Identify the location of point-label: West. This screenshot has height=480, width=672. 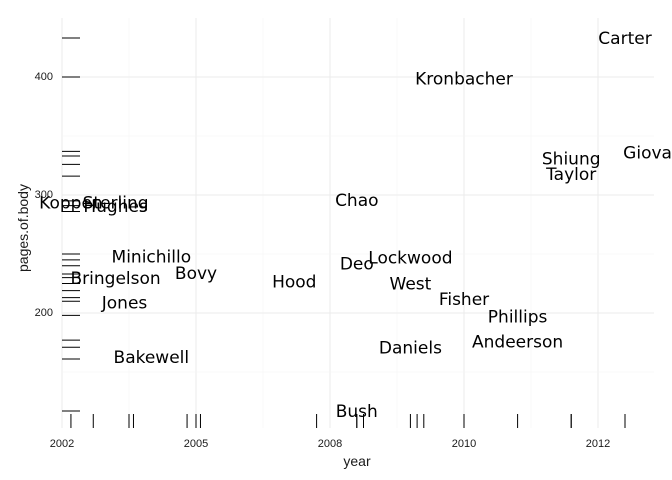
(411, 285).